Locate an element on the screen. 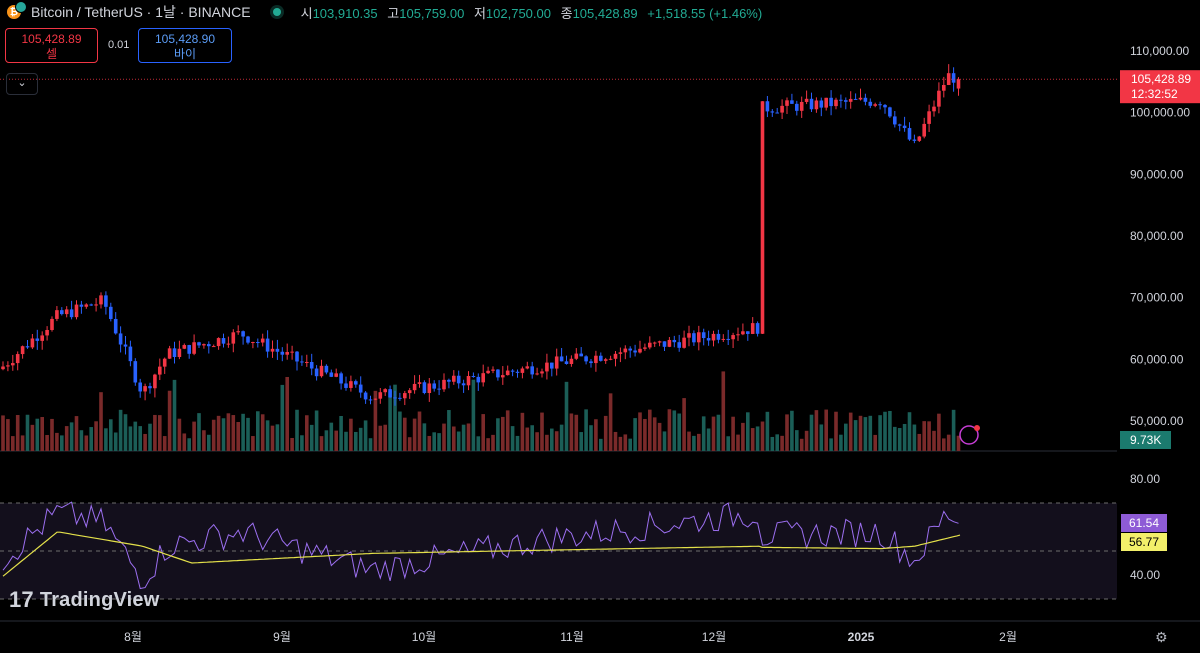 The width and height of the screenshot is (1200, 653). buy-button: 105,428.90 바이 is located at coordinates (185, 45).